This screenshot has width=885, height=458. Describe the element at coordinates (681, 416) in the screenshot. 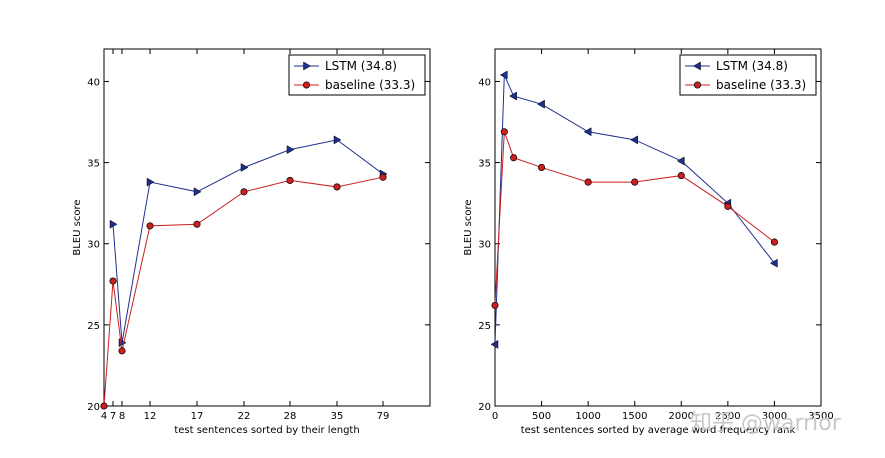

I see `x-tick-label: 2000` at that location.